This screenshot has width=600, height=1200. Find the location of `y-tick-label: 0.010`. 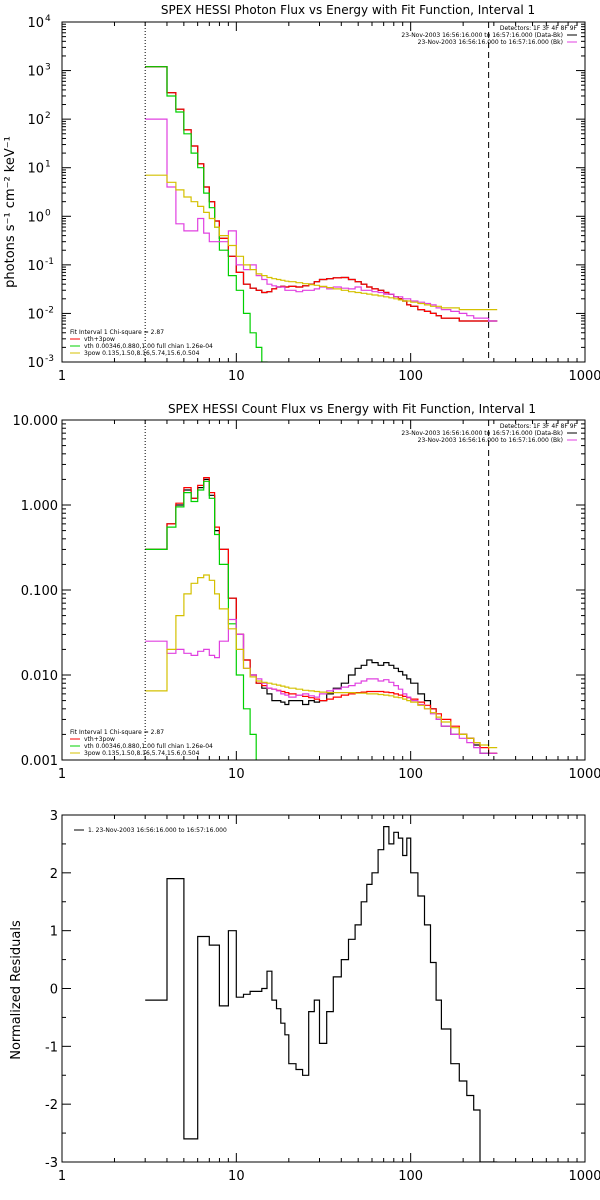

y-tick-label: 0.010 is located at coordinates (39, 676).